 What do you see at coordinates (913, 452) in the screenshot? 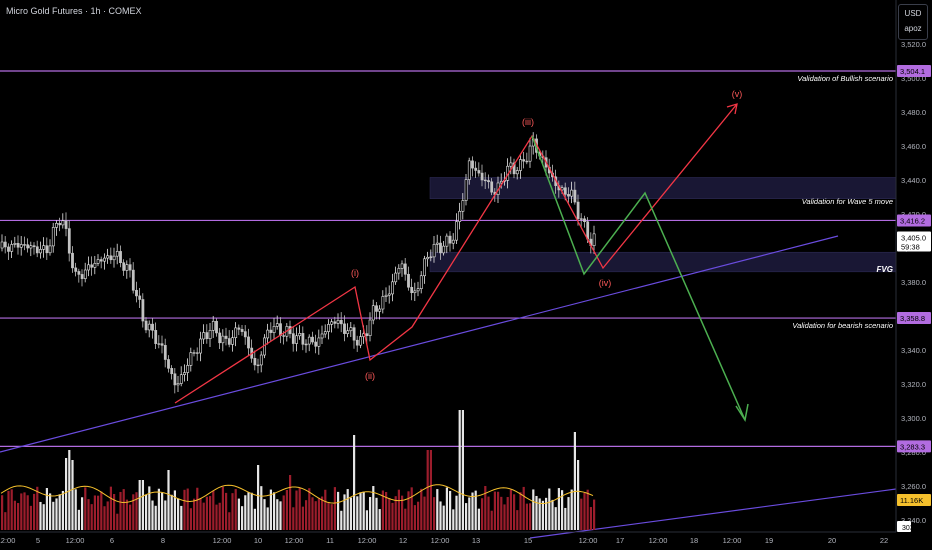
I see `price-tick: 3,280.0` at bounding box center [913, 452].